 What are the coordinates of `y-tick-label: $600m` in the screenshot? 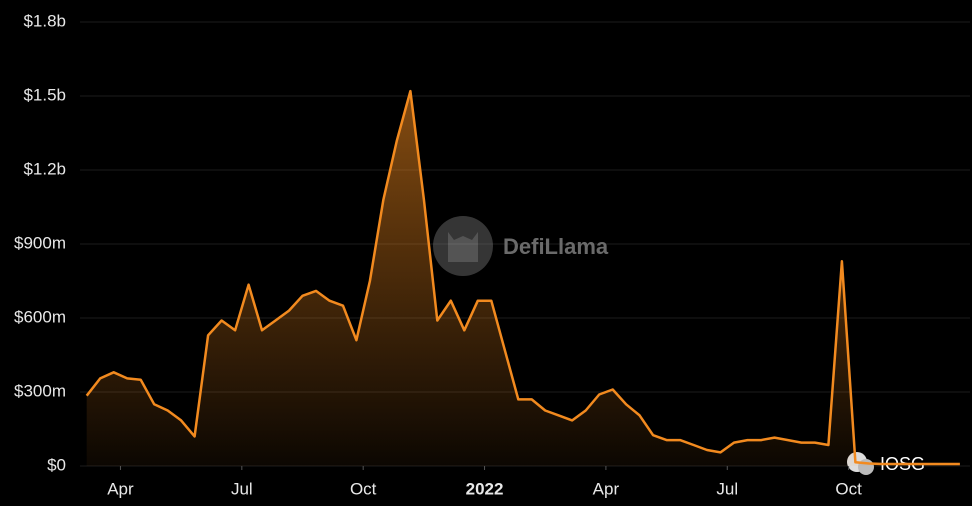 It's located at (40, 316).